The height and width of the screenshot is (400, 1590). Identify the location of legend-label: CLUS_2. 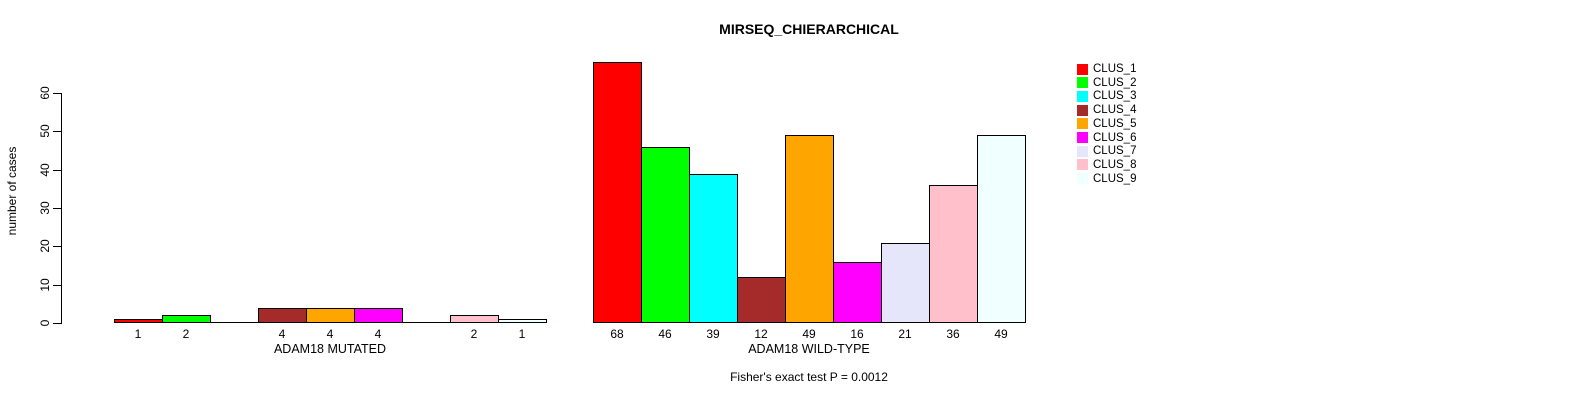
(1115, 82).